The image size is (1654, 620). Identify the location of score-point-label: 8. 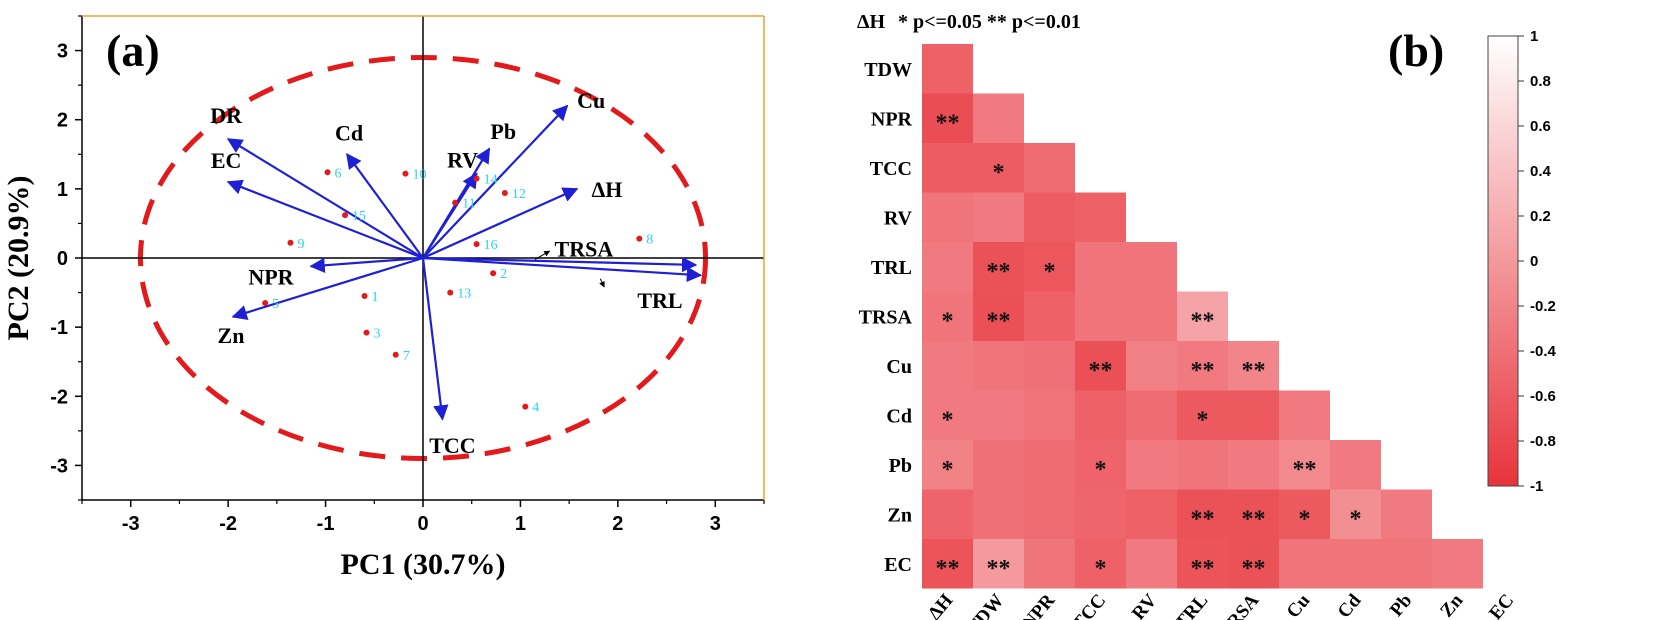
(649, 240).